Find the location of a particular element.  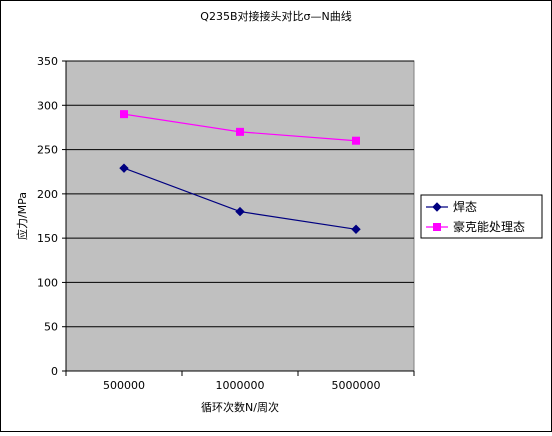

y-tick-label: 300 is located at coordinates (47, 105).